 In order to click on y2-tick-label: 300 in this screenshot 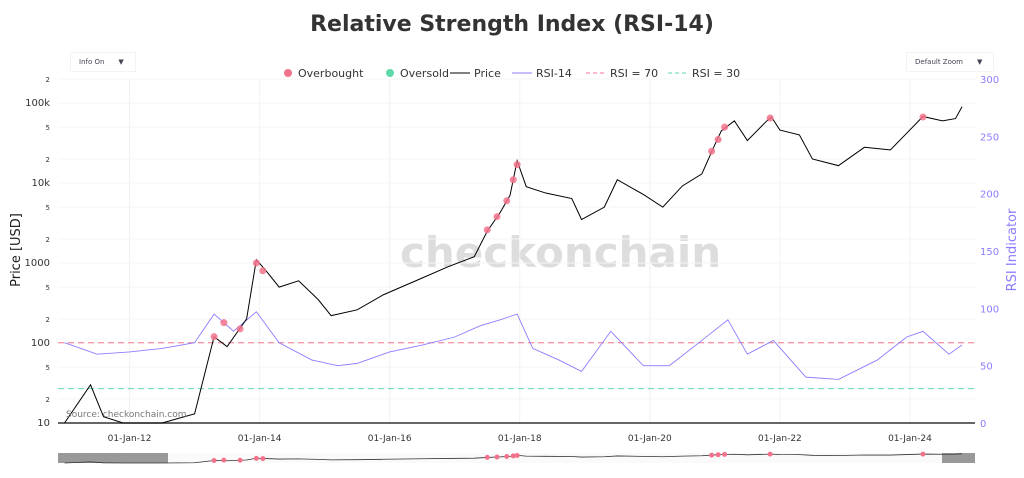, I will do `click(989, 80)`.